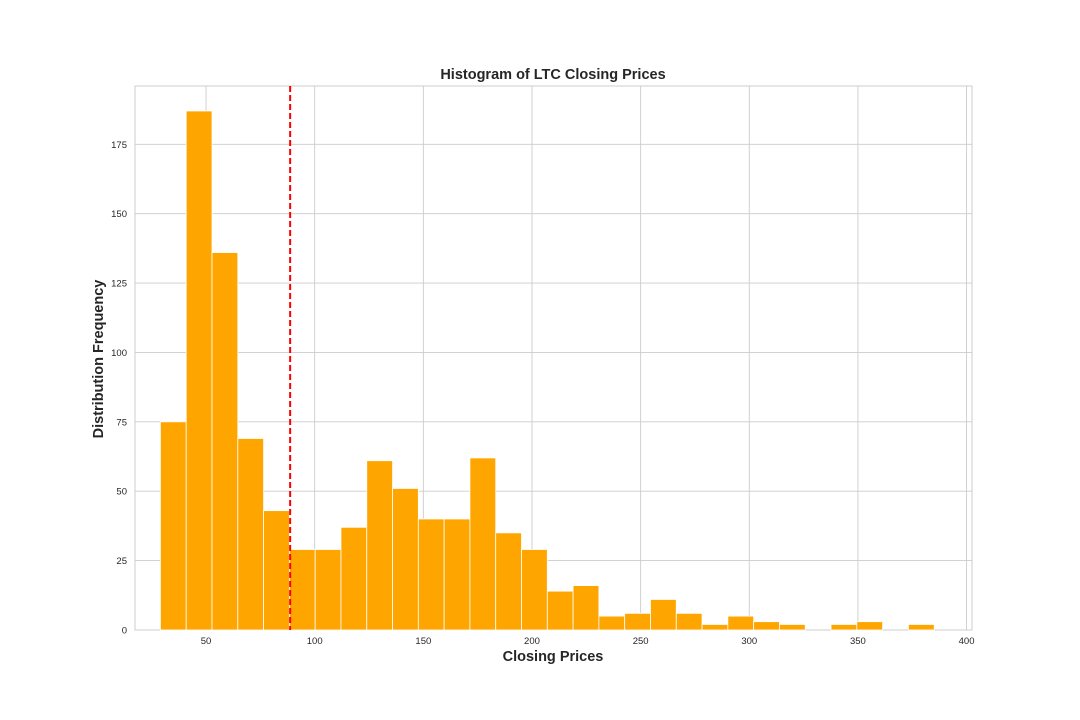 This screenshot has width=1080, height=720. I want to click on x-tick-label: 200, so click(532, 641).